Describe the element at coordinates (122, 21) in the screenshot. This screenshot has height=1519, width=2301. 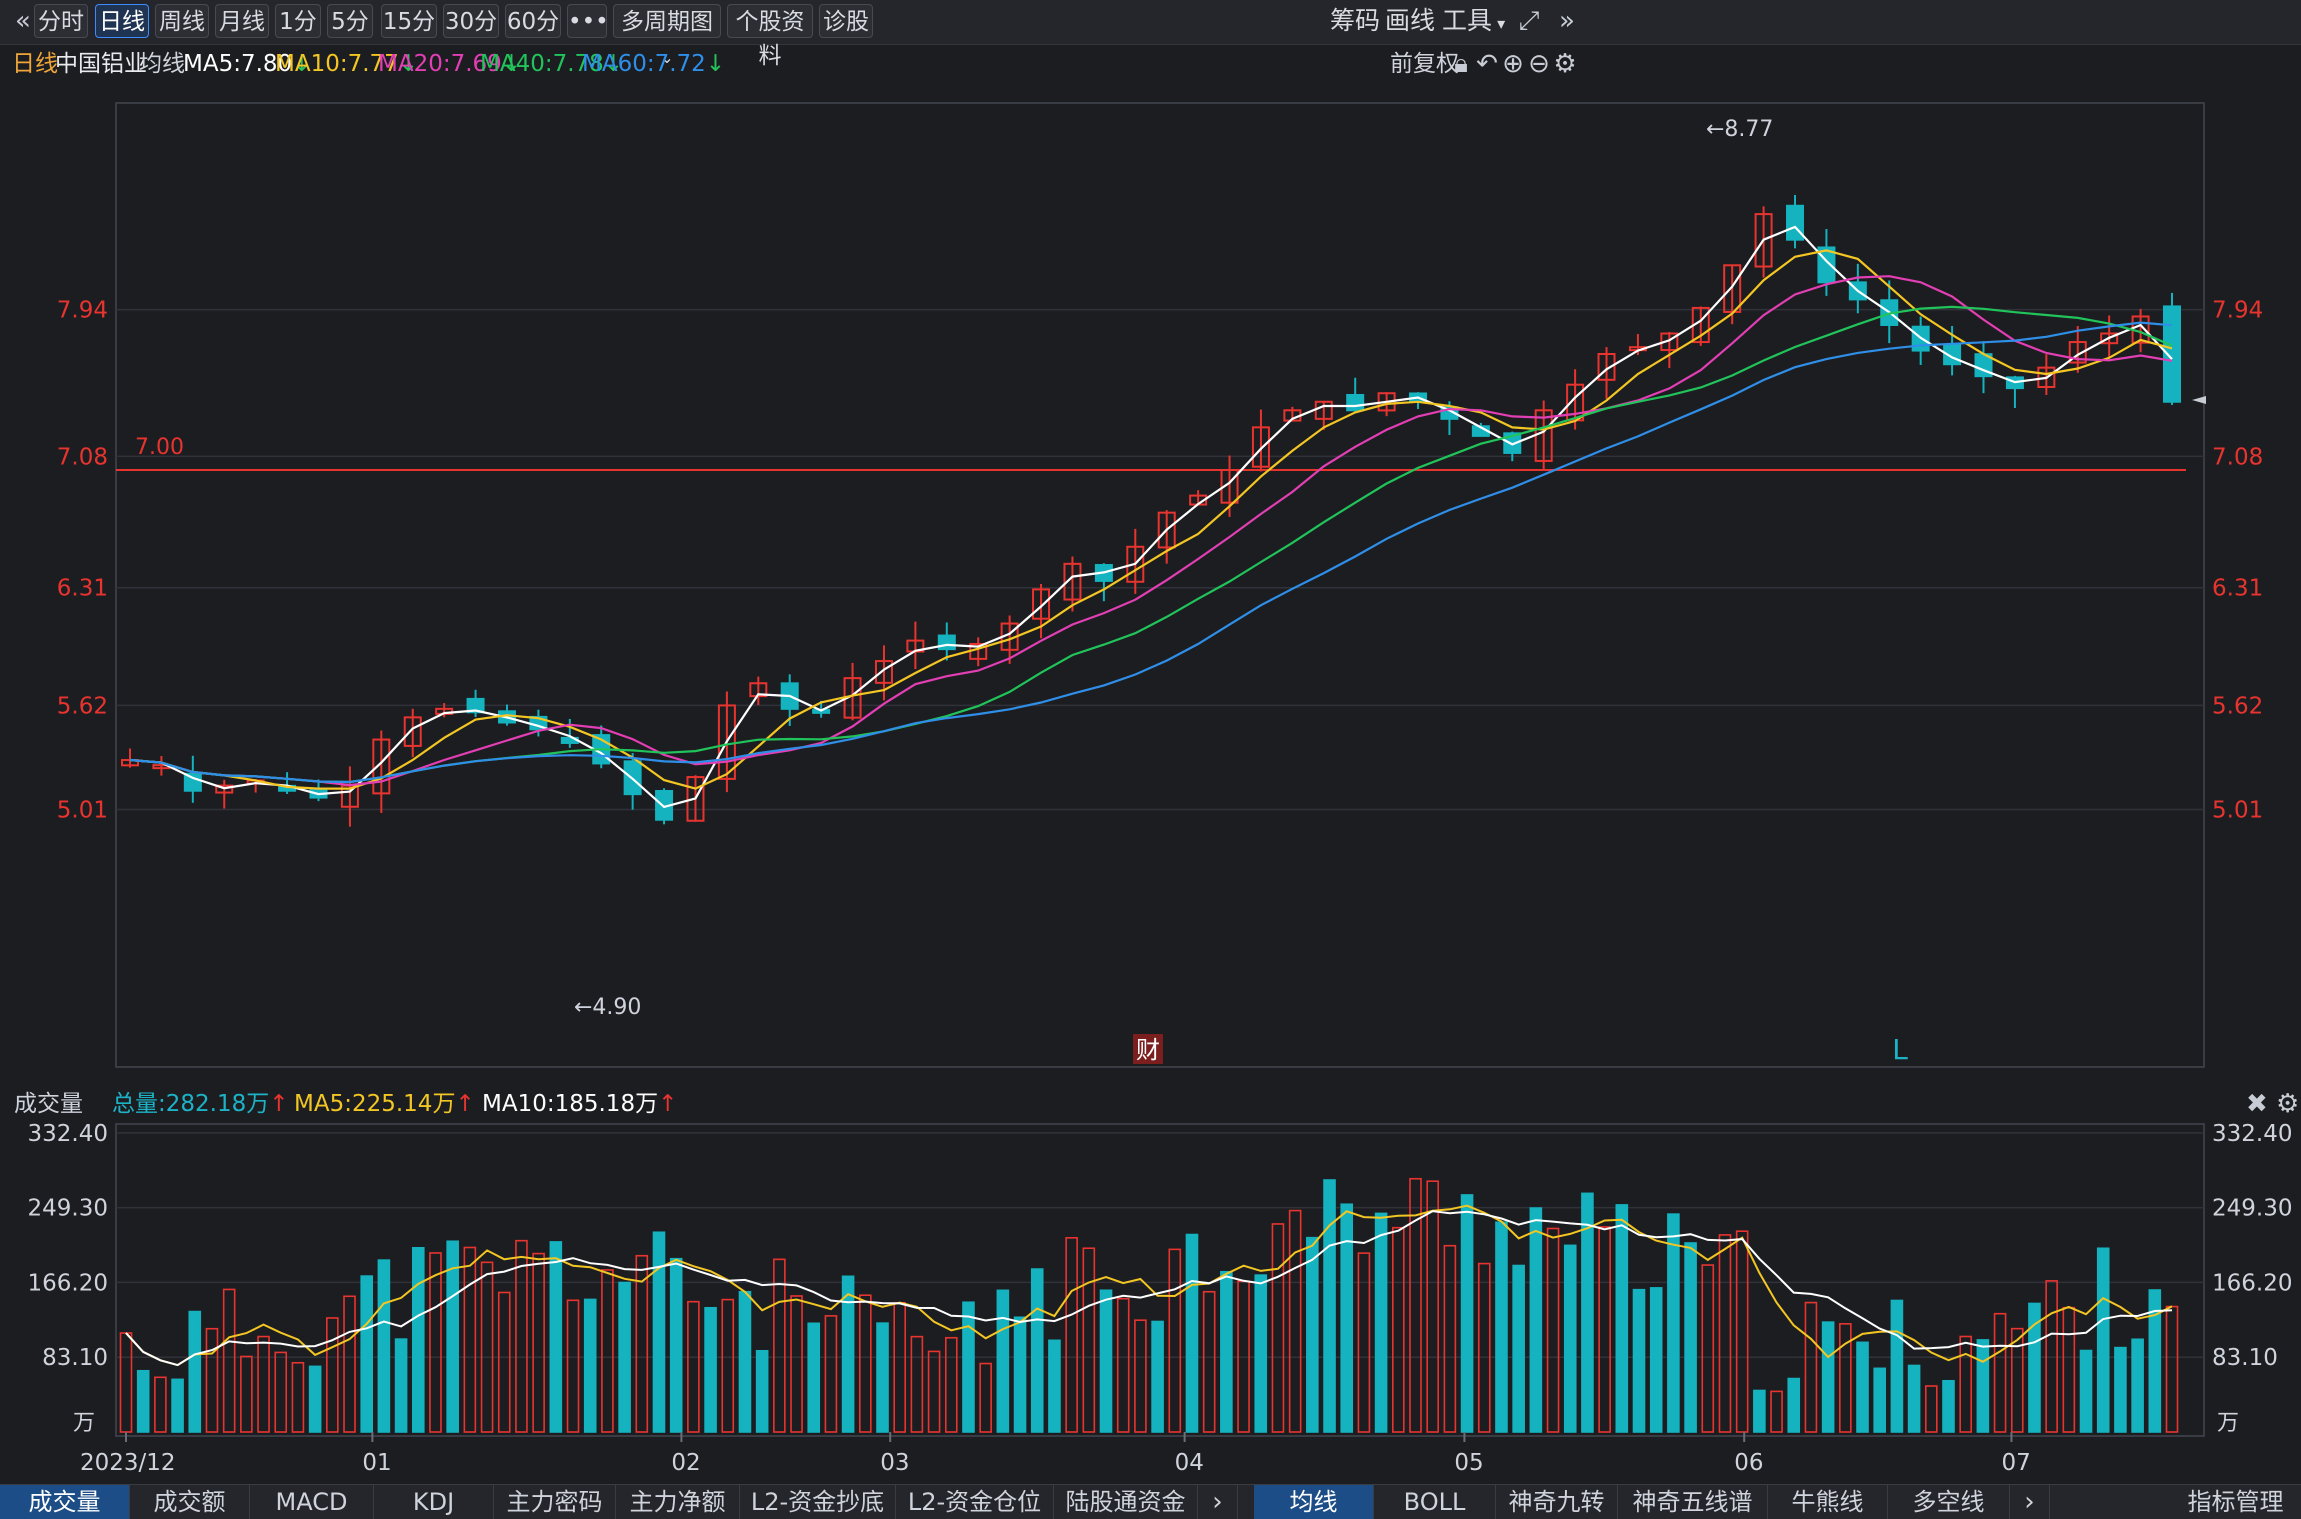
I see `tab-daily: 日线` at that location.